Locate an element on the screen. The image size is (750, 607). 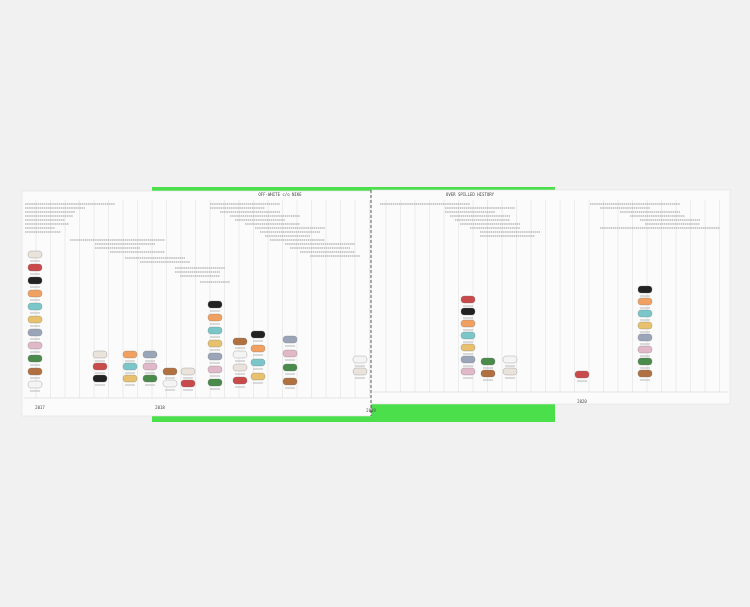
year-label: 2018 is located at coordinates (160, 407).